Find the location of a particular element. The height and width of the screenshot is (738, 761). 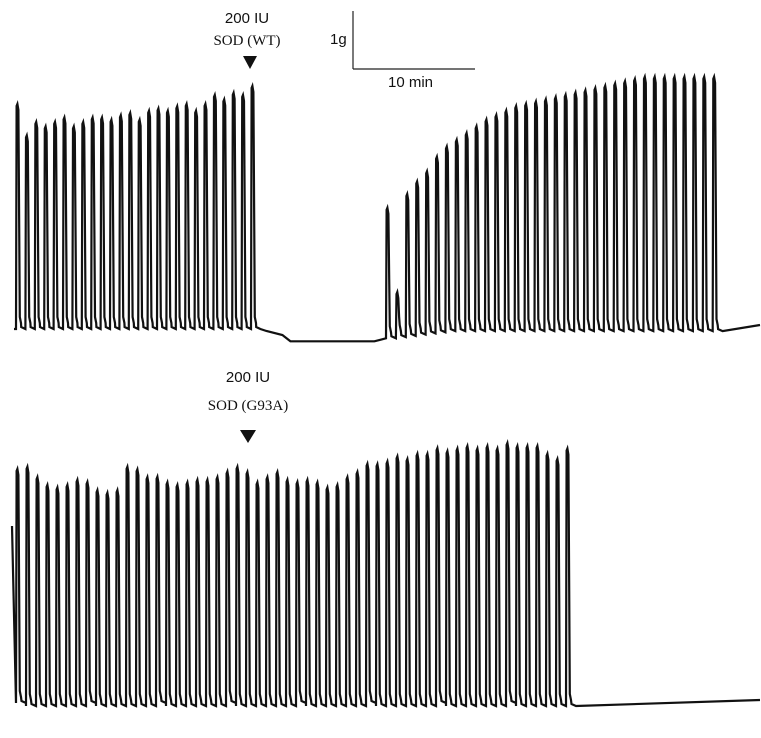

top-injection-annotation: 200 IU SOD (WT) is located at coordinates (247, 39).